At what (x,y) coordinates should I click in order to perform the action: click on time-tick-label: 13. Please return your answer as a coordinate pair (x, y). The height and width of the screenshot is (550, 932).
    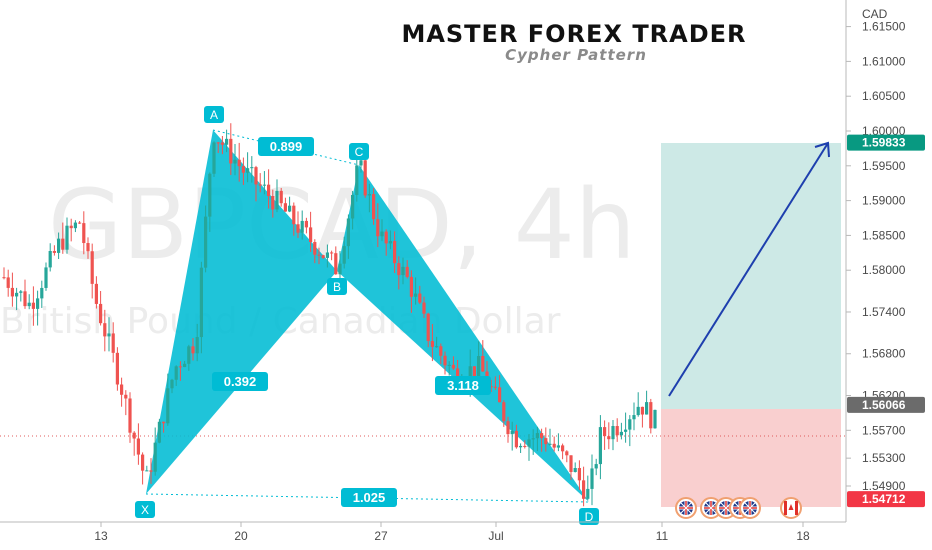
    Looking at the image, I should click on (101, 536).